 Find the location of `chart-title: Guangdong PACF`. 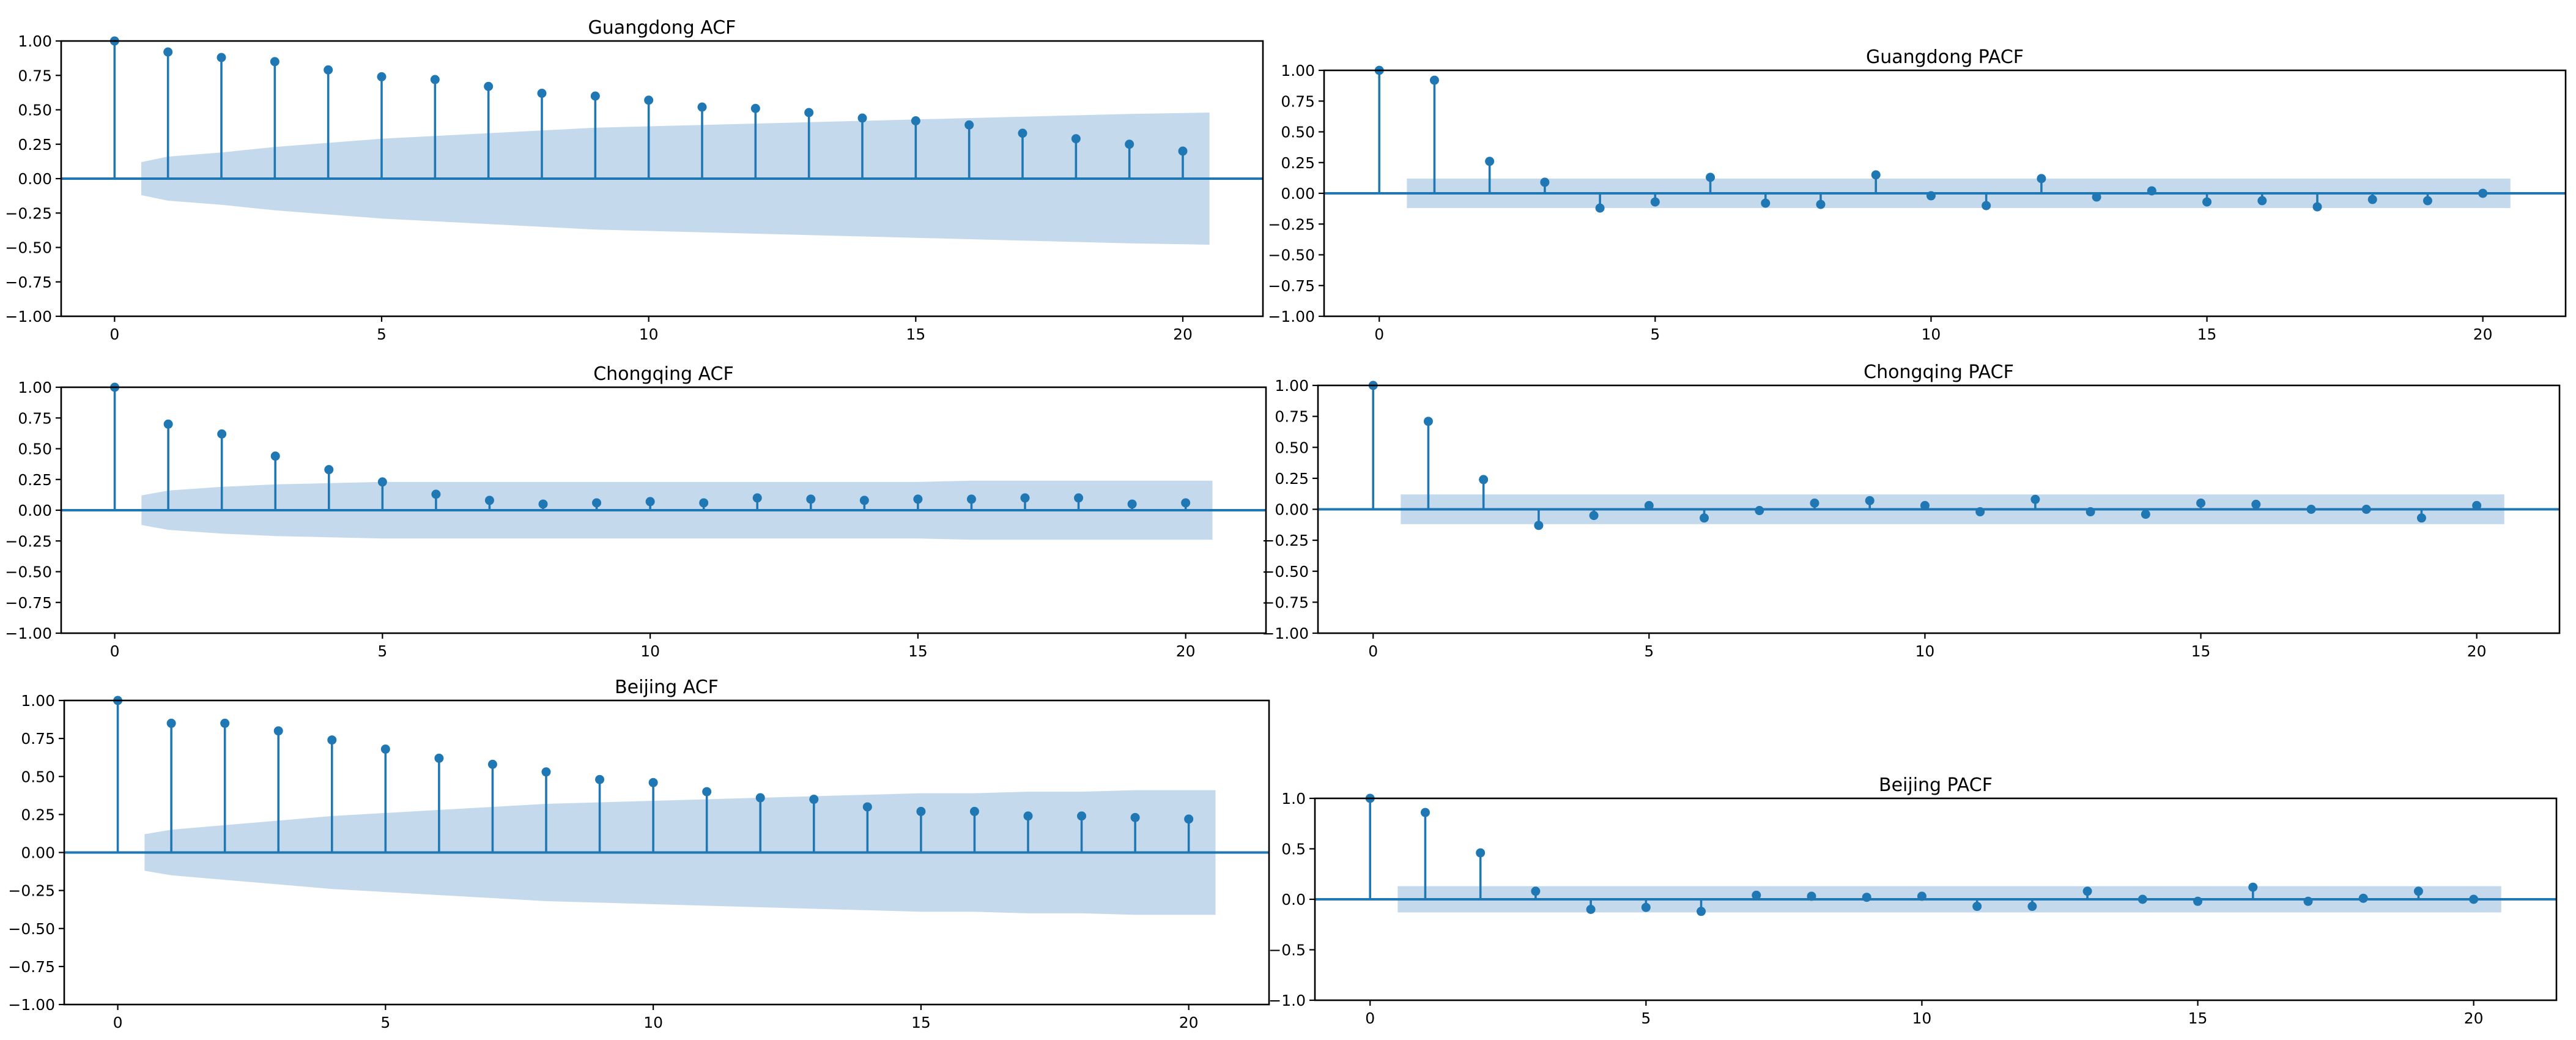

chart-title: Guangdong PACF is located at coordinates (1945, 57).